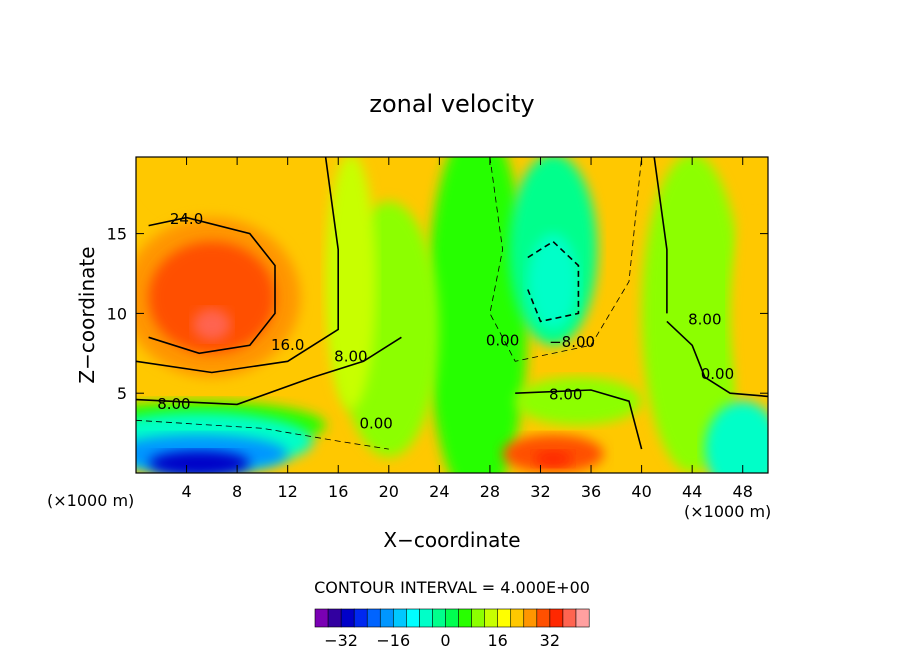 The width and height of the screenshot is (904, 658). What do you see at coordinates (743, 491) in the screenshot?
I see `x-tick-label: 48` at bounding box center [743, 491].